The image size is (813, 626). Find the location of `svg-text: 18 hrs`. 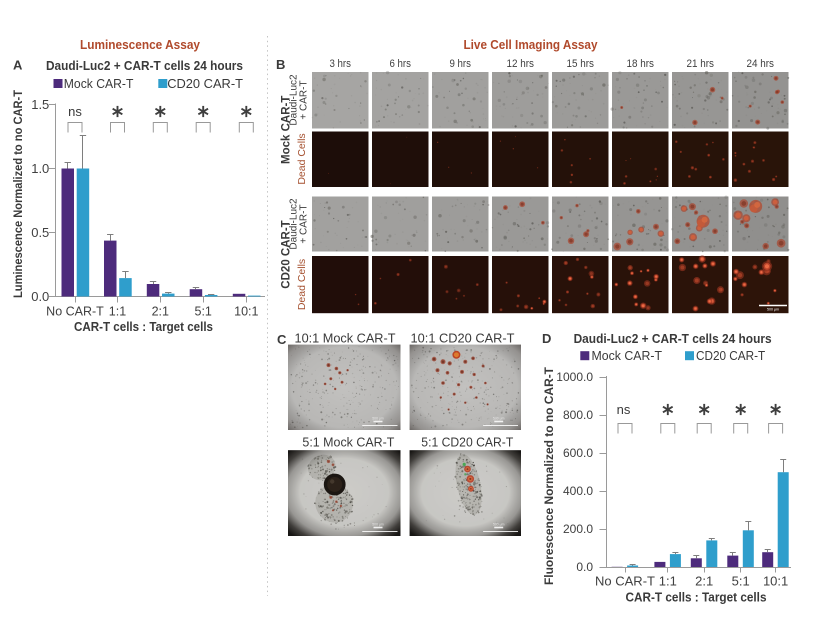

svg-text: 18 hrs is located at coordinates (641, 64).